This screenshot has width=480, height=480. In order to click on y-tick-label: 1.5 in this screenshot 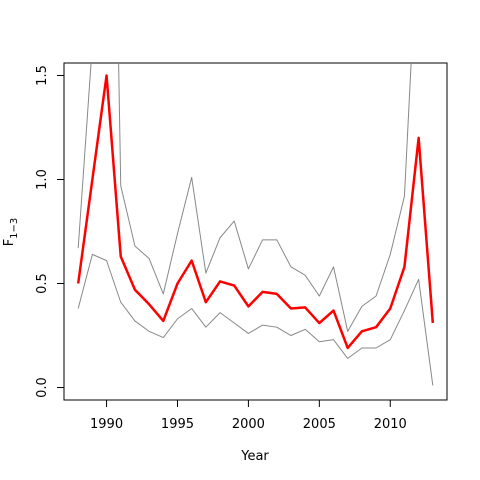, I will do `click(42, 75)`.